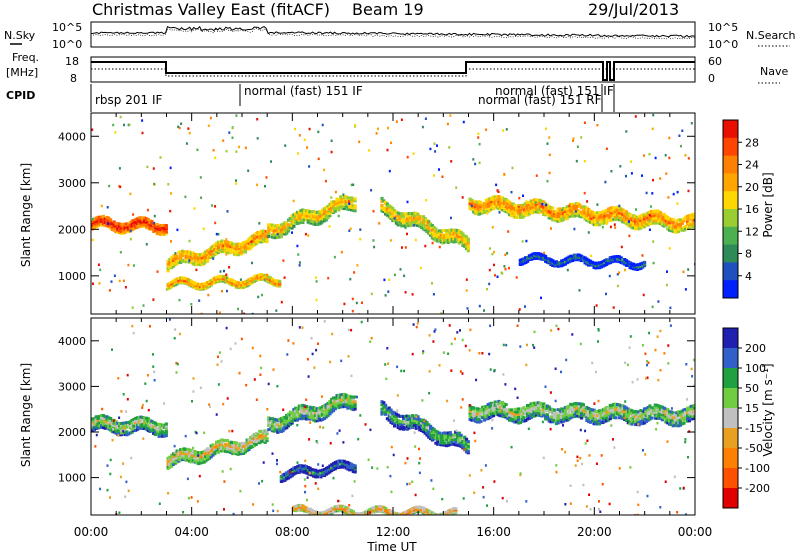 The width and height of the screenshot is (800, 554). I want to click on nave-label: Nave, so click(774, 71).